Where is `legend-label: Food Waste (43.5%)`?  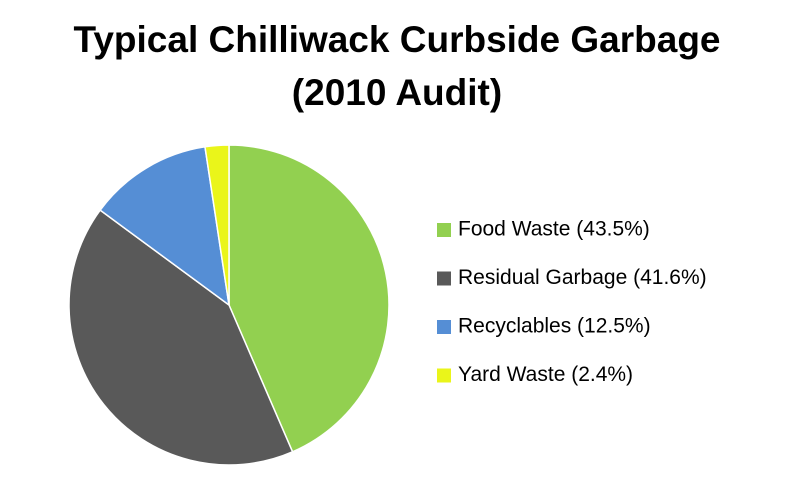 legend-label: Food Waste (43.5%) is located at coordinates (554, 229).